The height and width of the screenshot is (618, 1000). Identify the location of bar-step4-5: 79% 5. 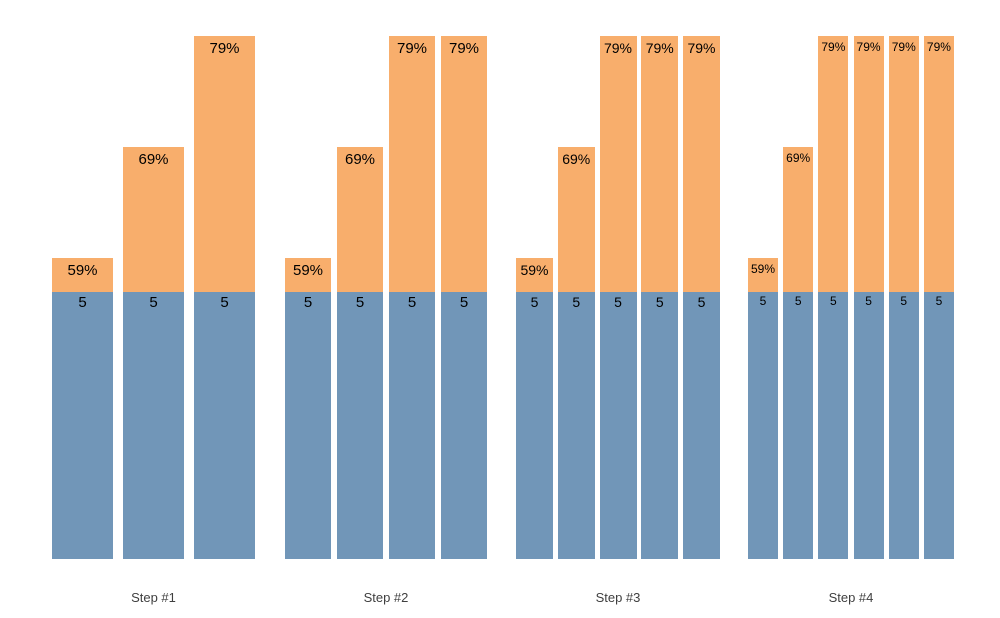
(903, 297).